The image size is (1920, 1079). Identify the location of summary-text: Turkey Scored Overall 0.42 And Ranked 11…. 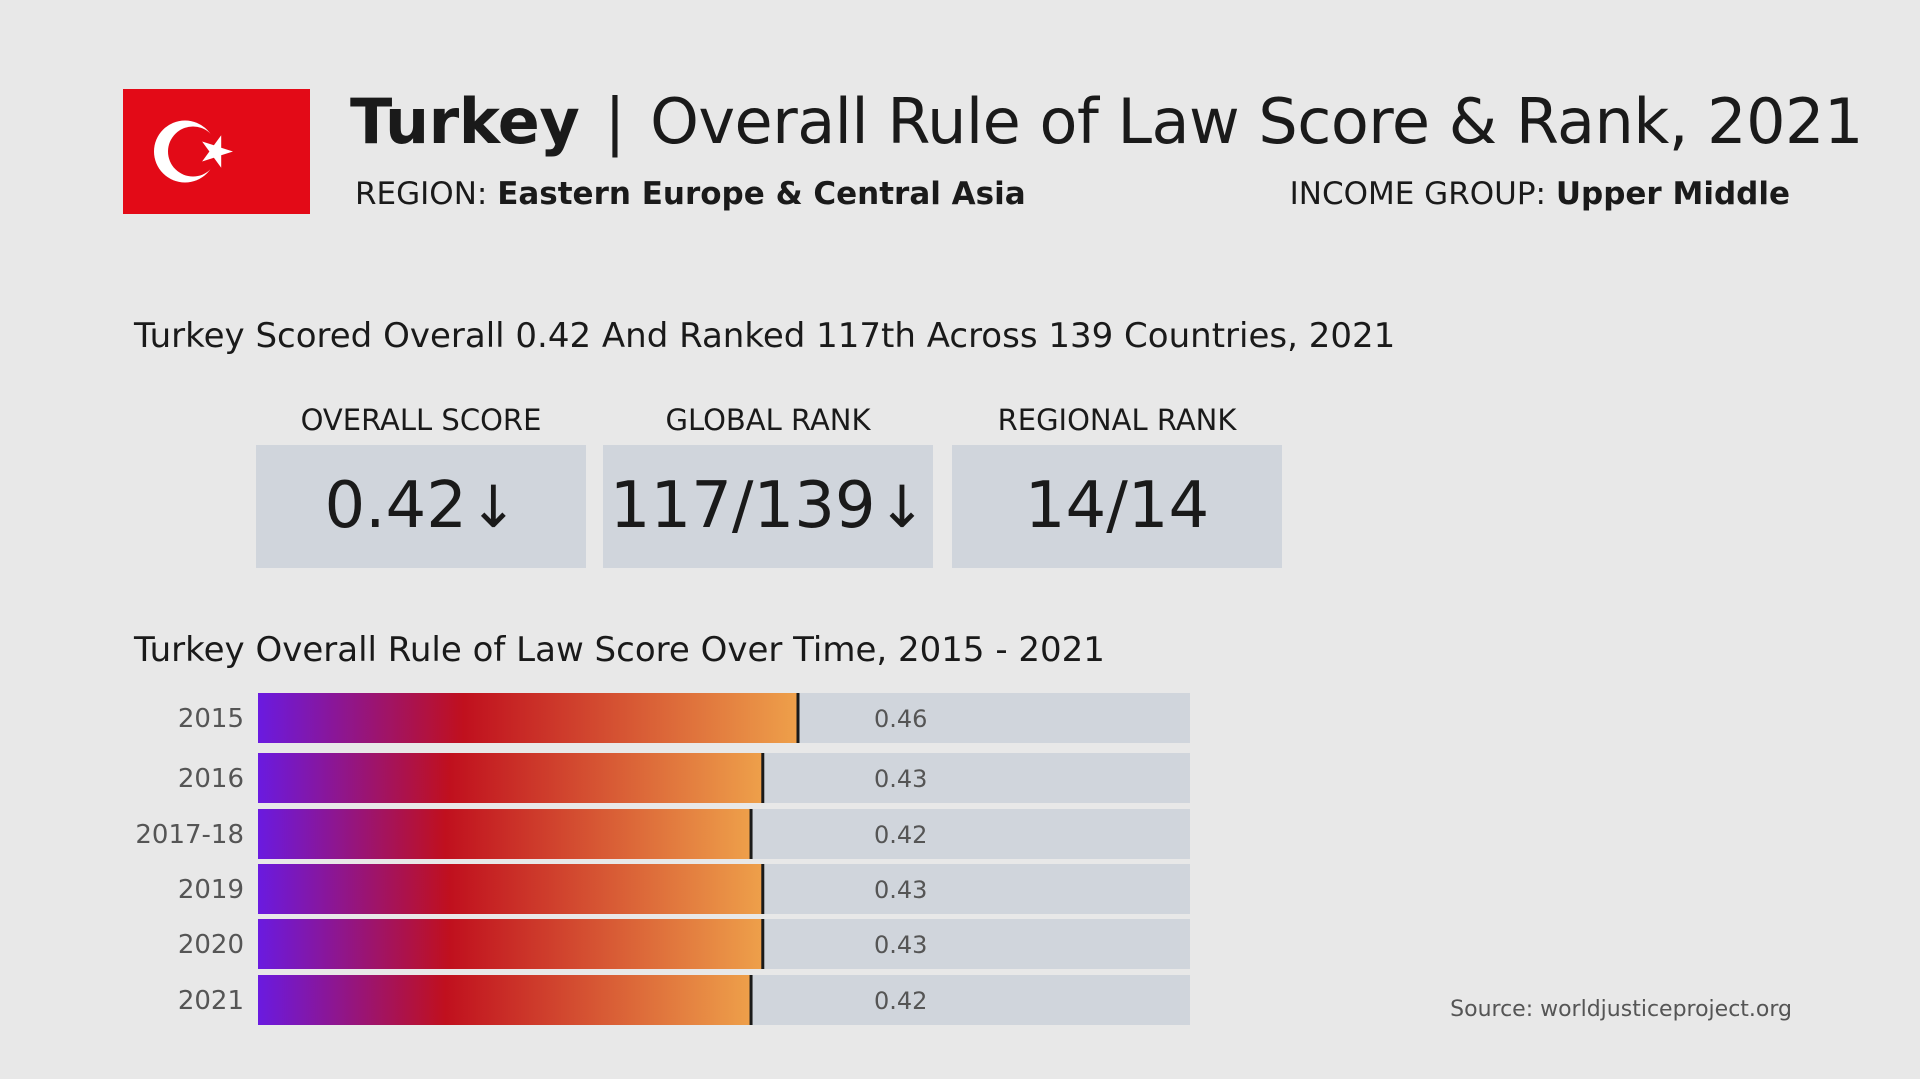
(765, 336).